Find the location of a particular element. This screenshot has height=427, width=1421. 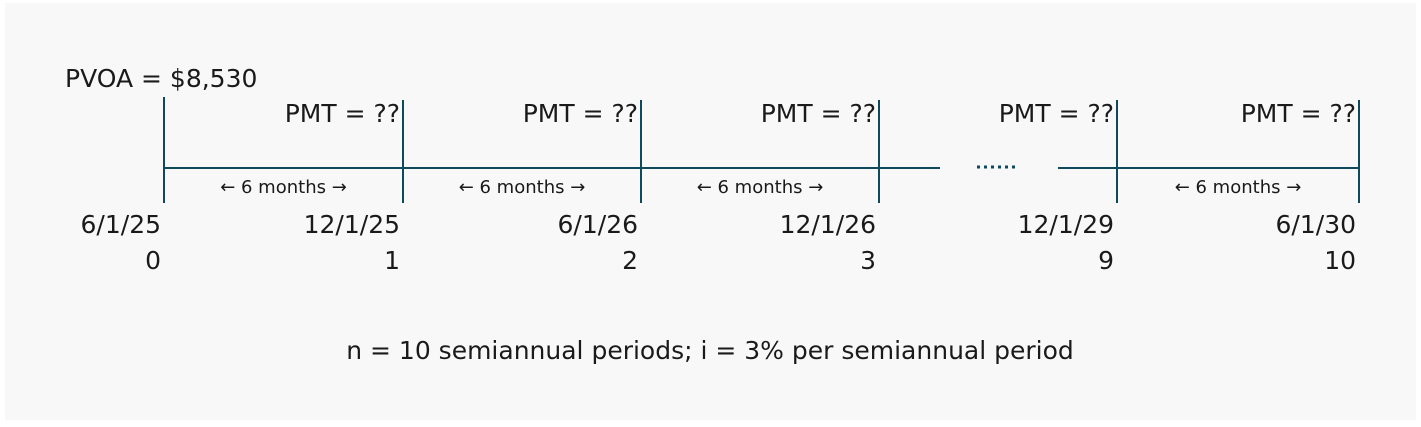

period-label: 1 is located at coordinates (392, 260).